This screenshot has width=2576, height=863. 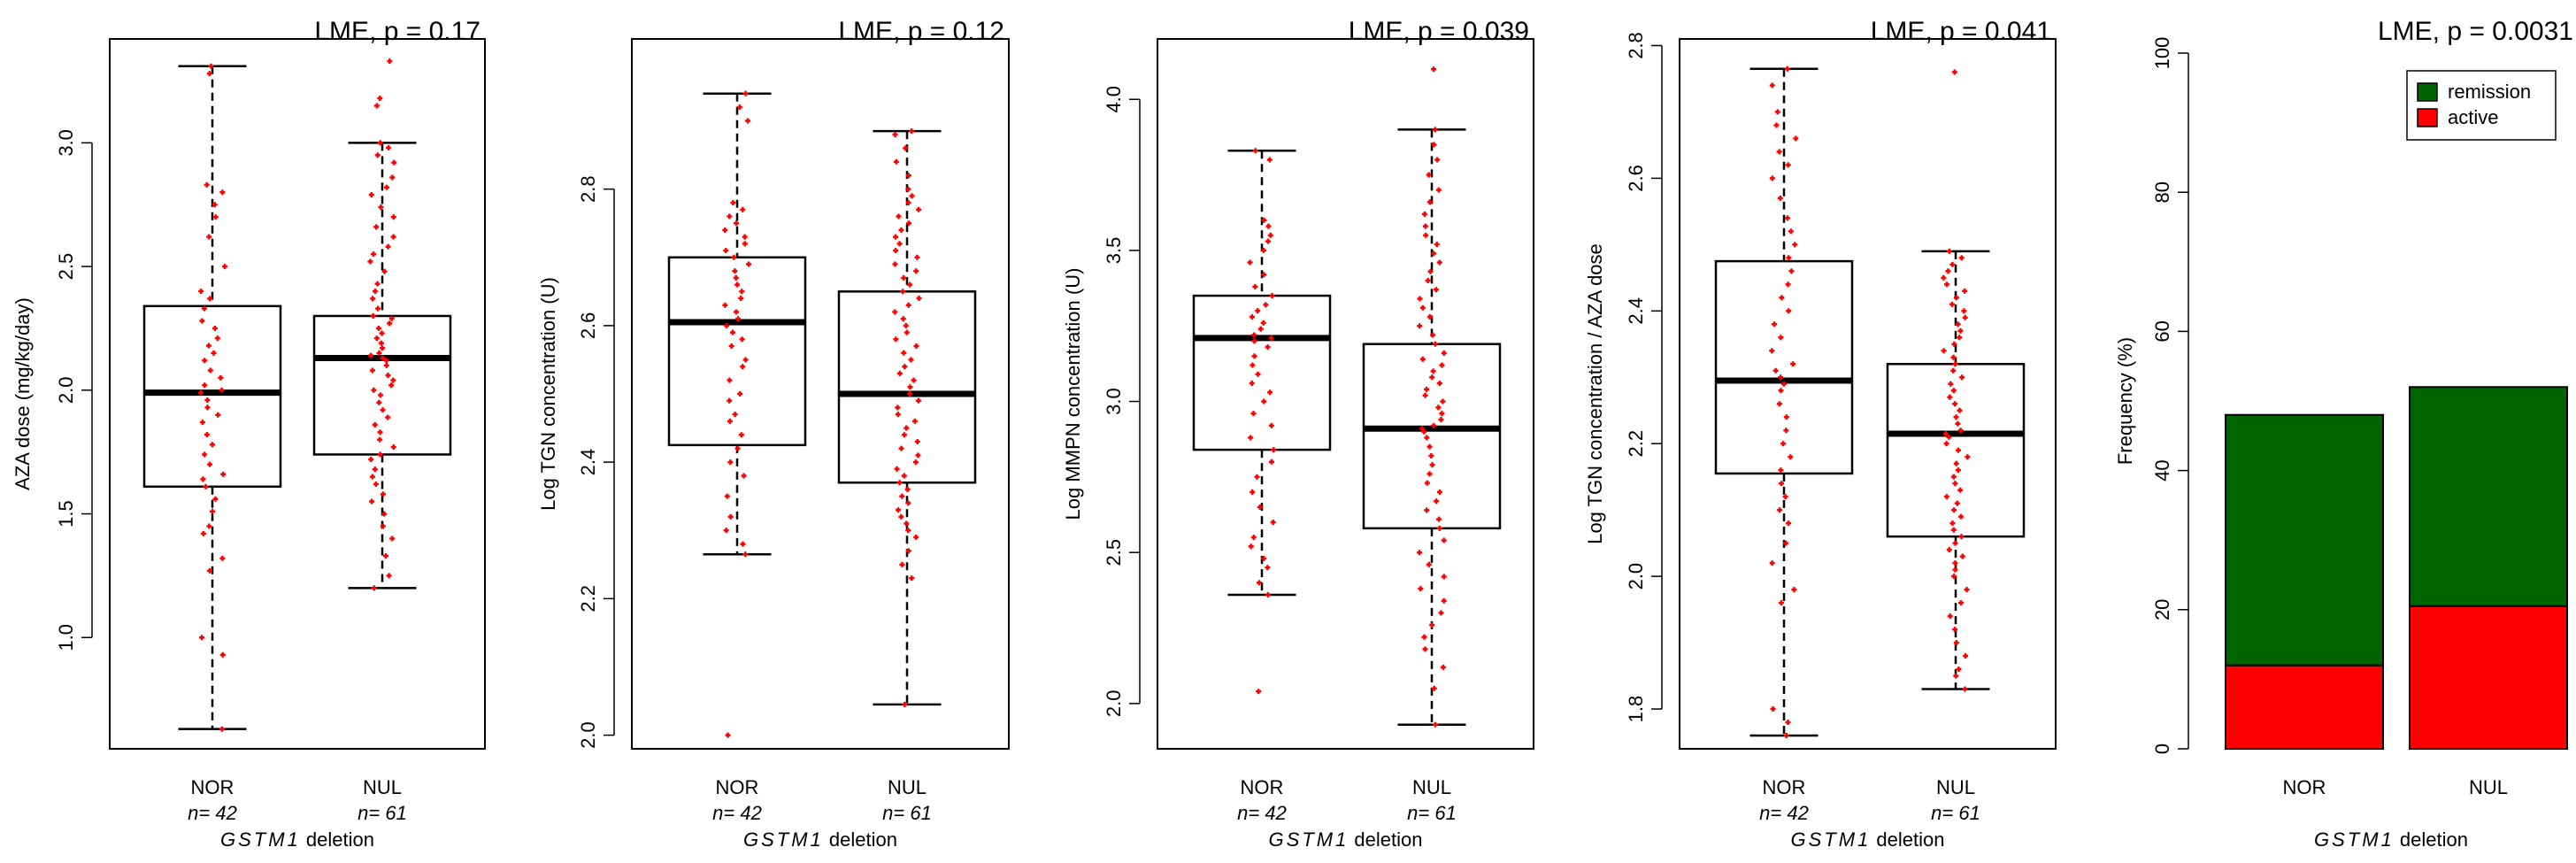 I want to click on y-tick-label: 80, so click(x=2162, y=192).